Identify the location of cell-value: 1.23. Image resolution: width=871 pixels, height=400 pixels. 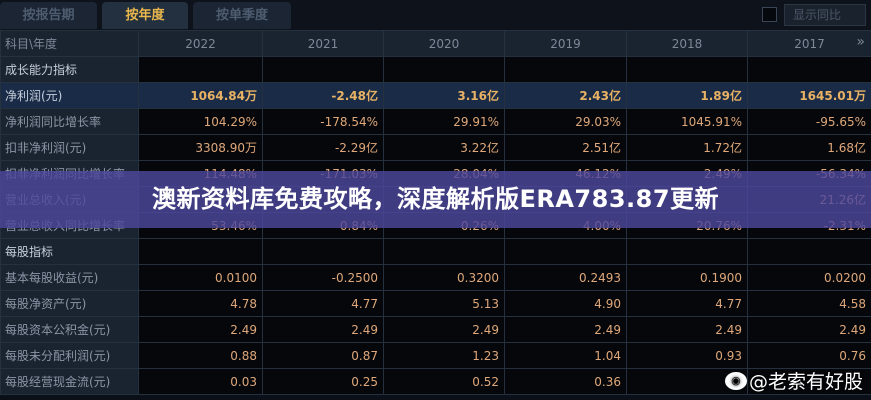
(444, 355).